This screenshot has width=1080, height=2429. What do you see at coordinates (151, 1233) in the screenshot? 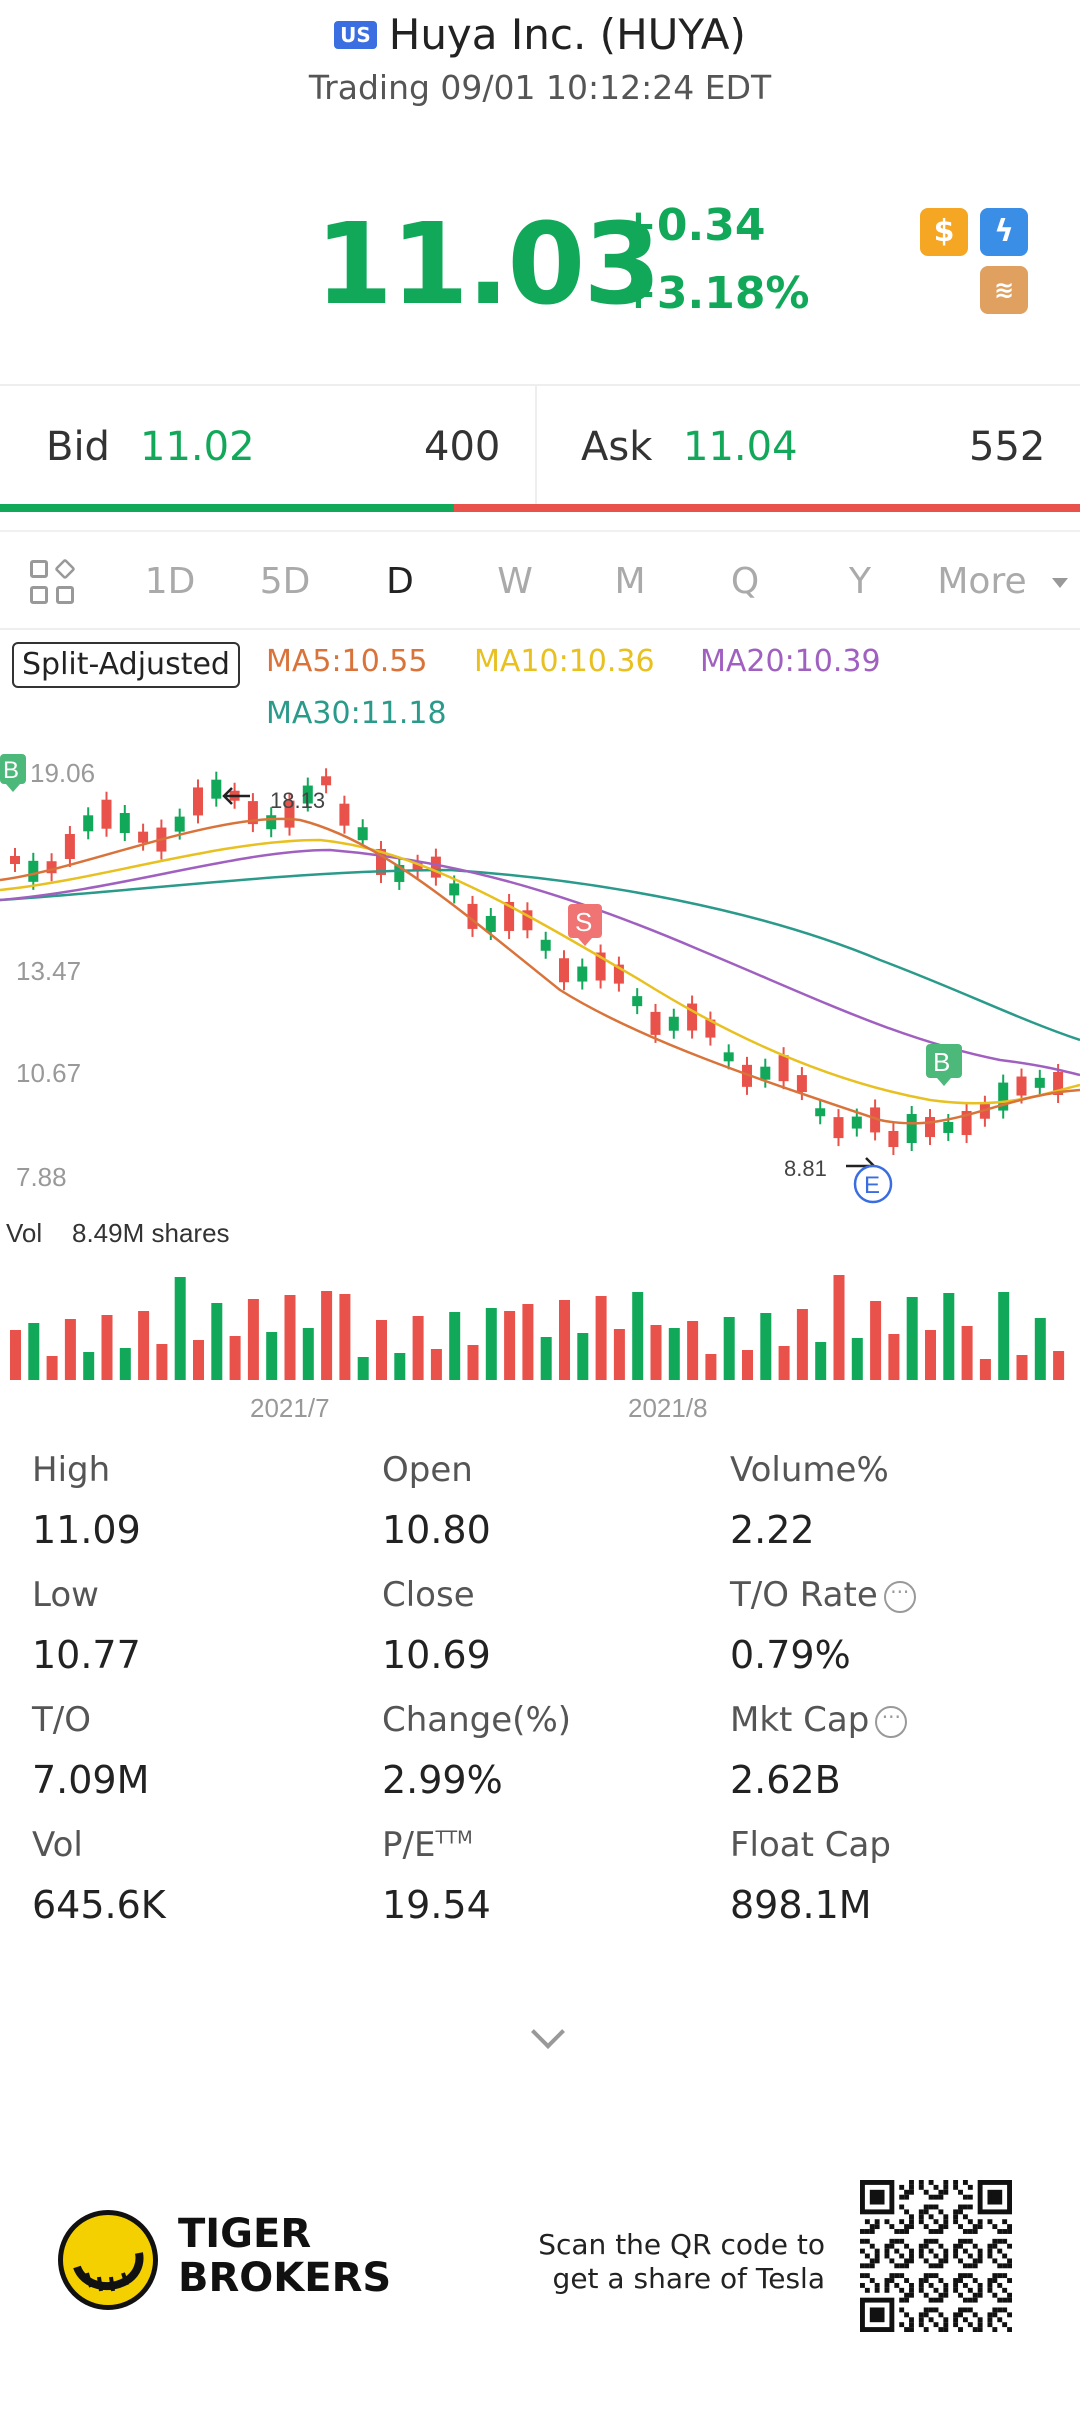
I see `volume-value: 8.49M shares` at bounding box center [151, 1233].